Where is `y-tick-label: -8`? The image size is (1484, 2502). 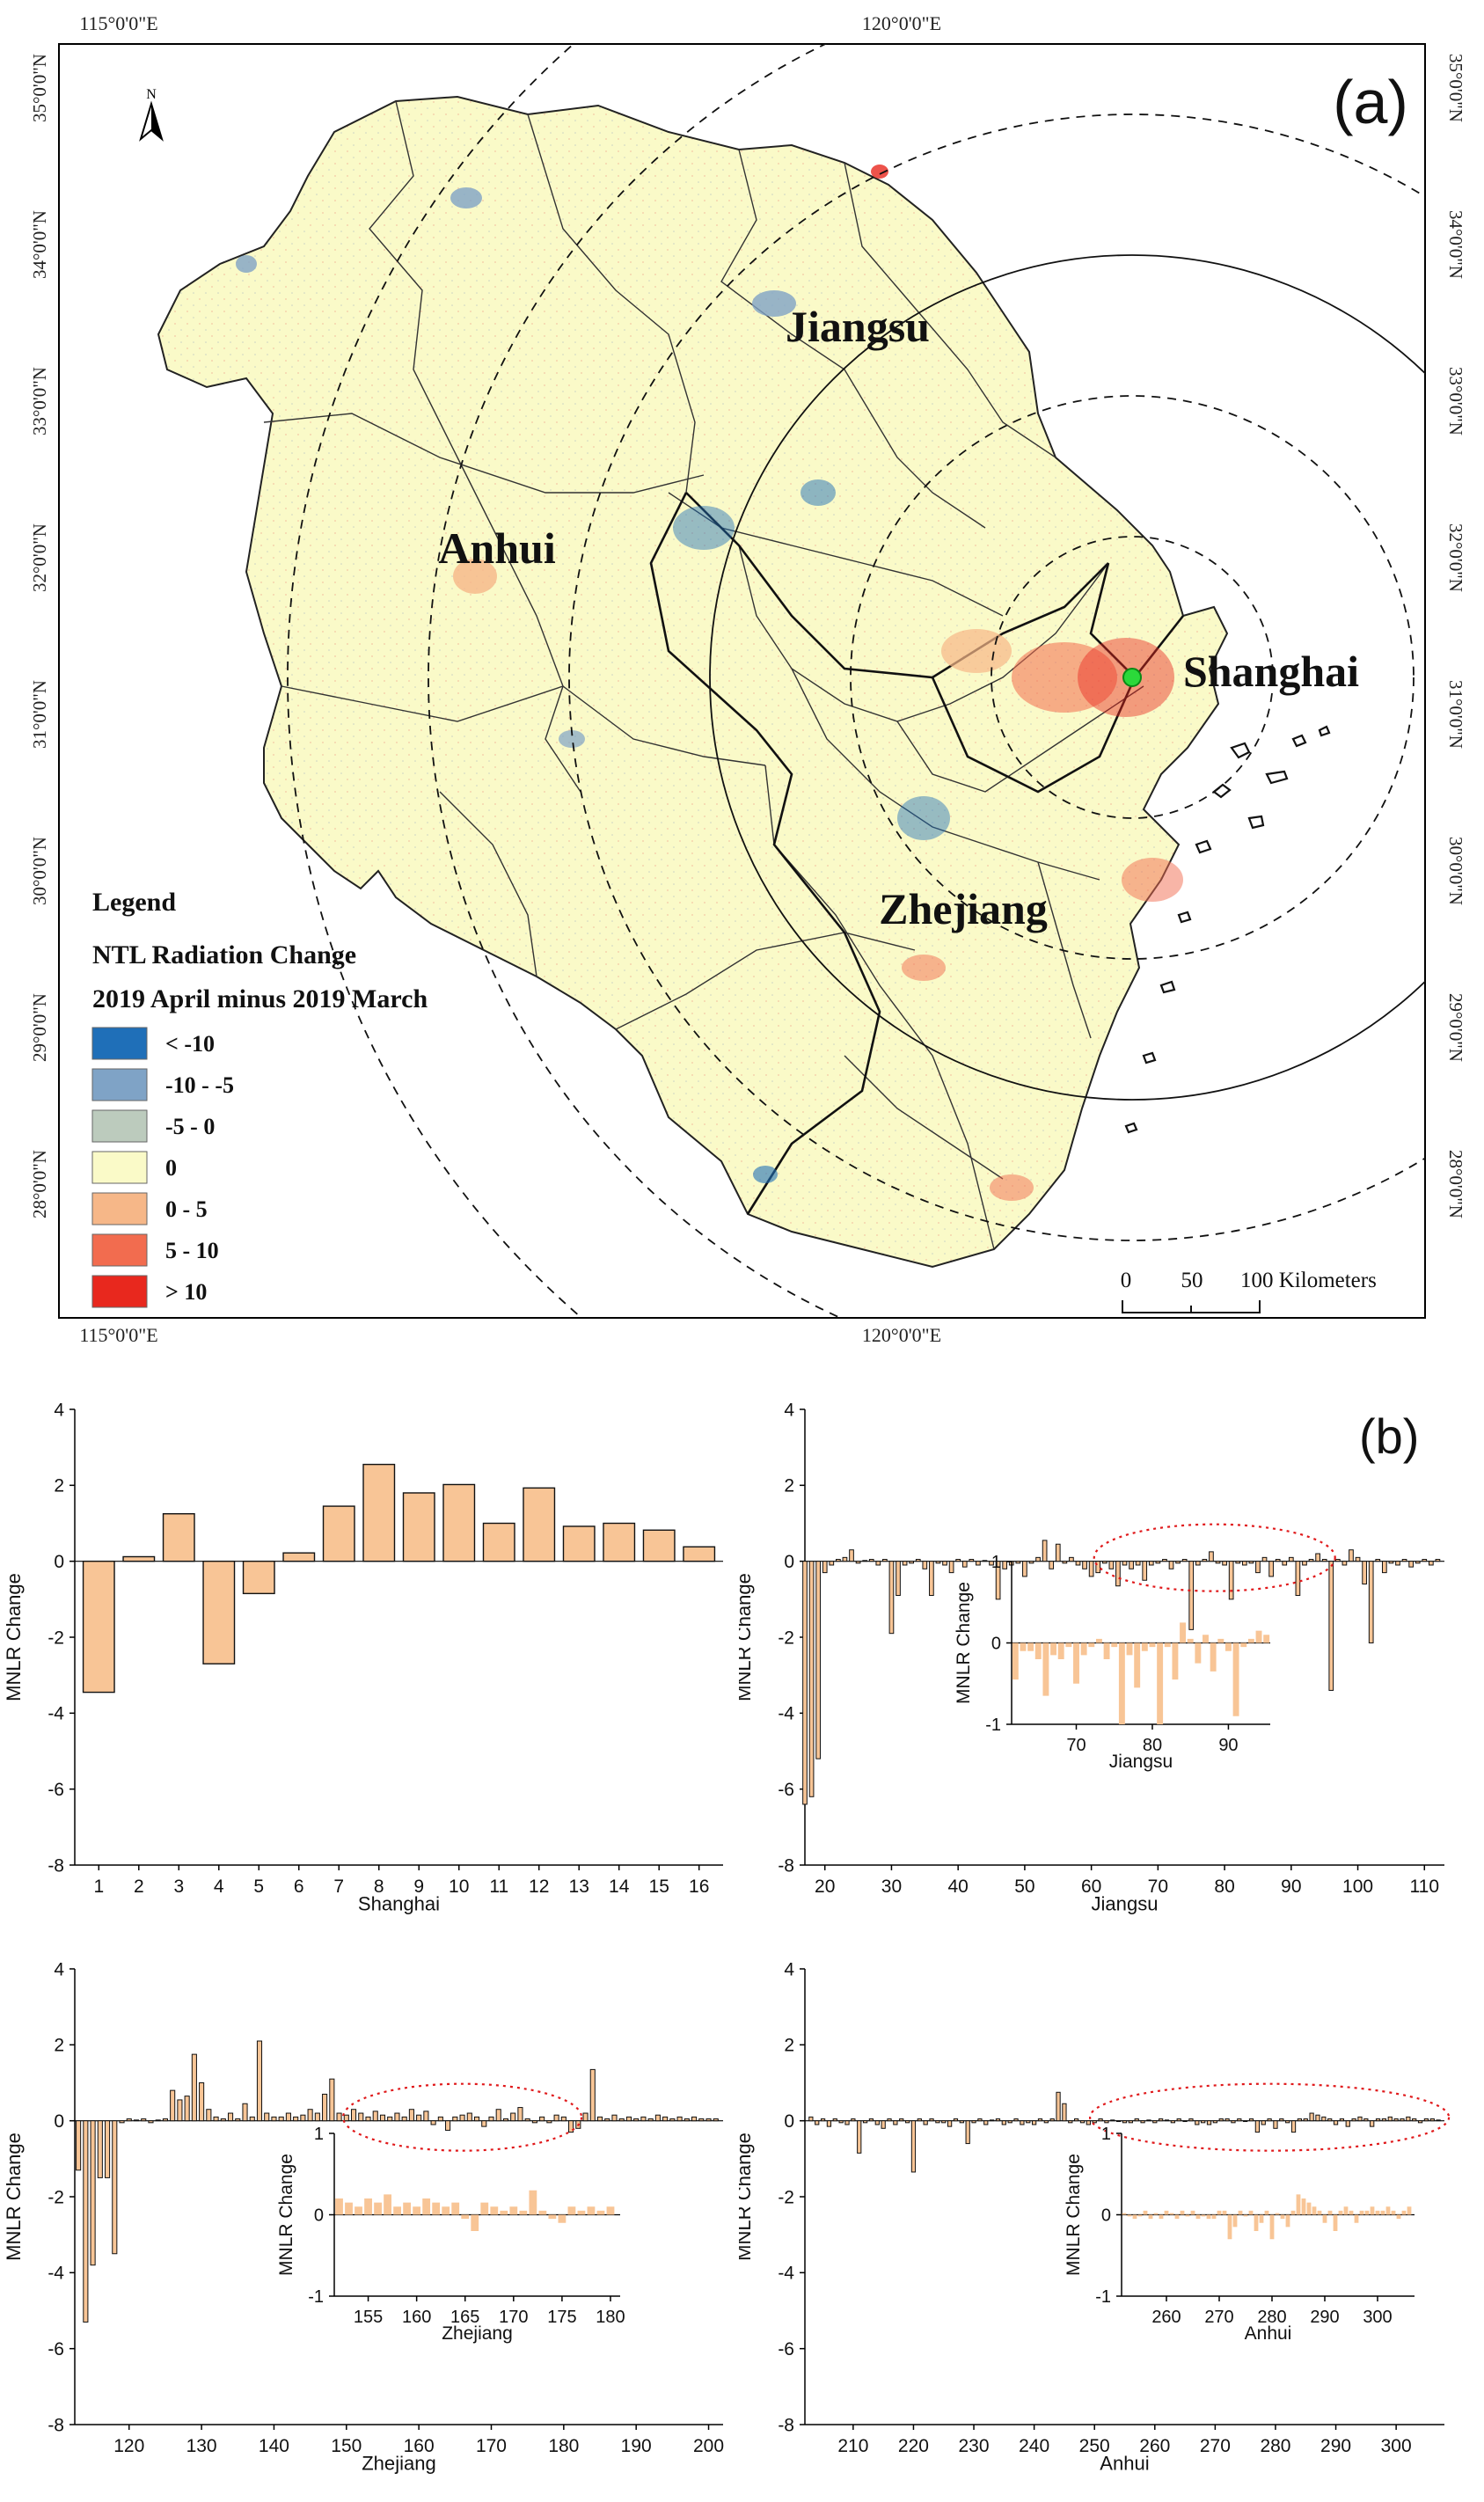
y-tick-label: -8 is located at coordinates (786, 2425).